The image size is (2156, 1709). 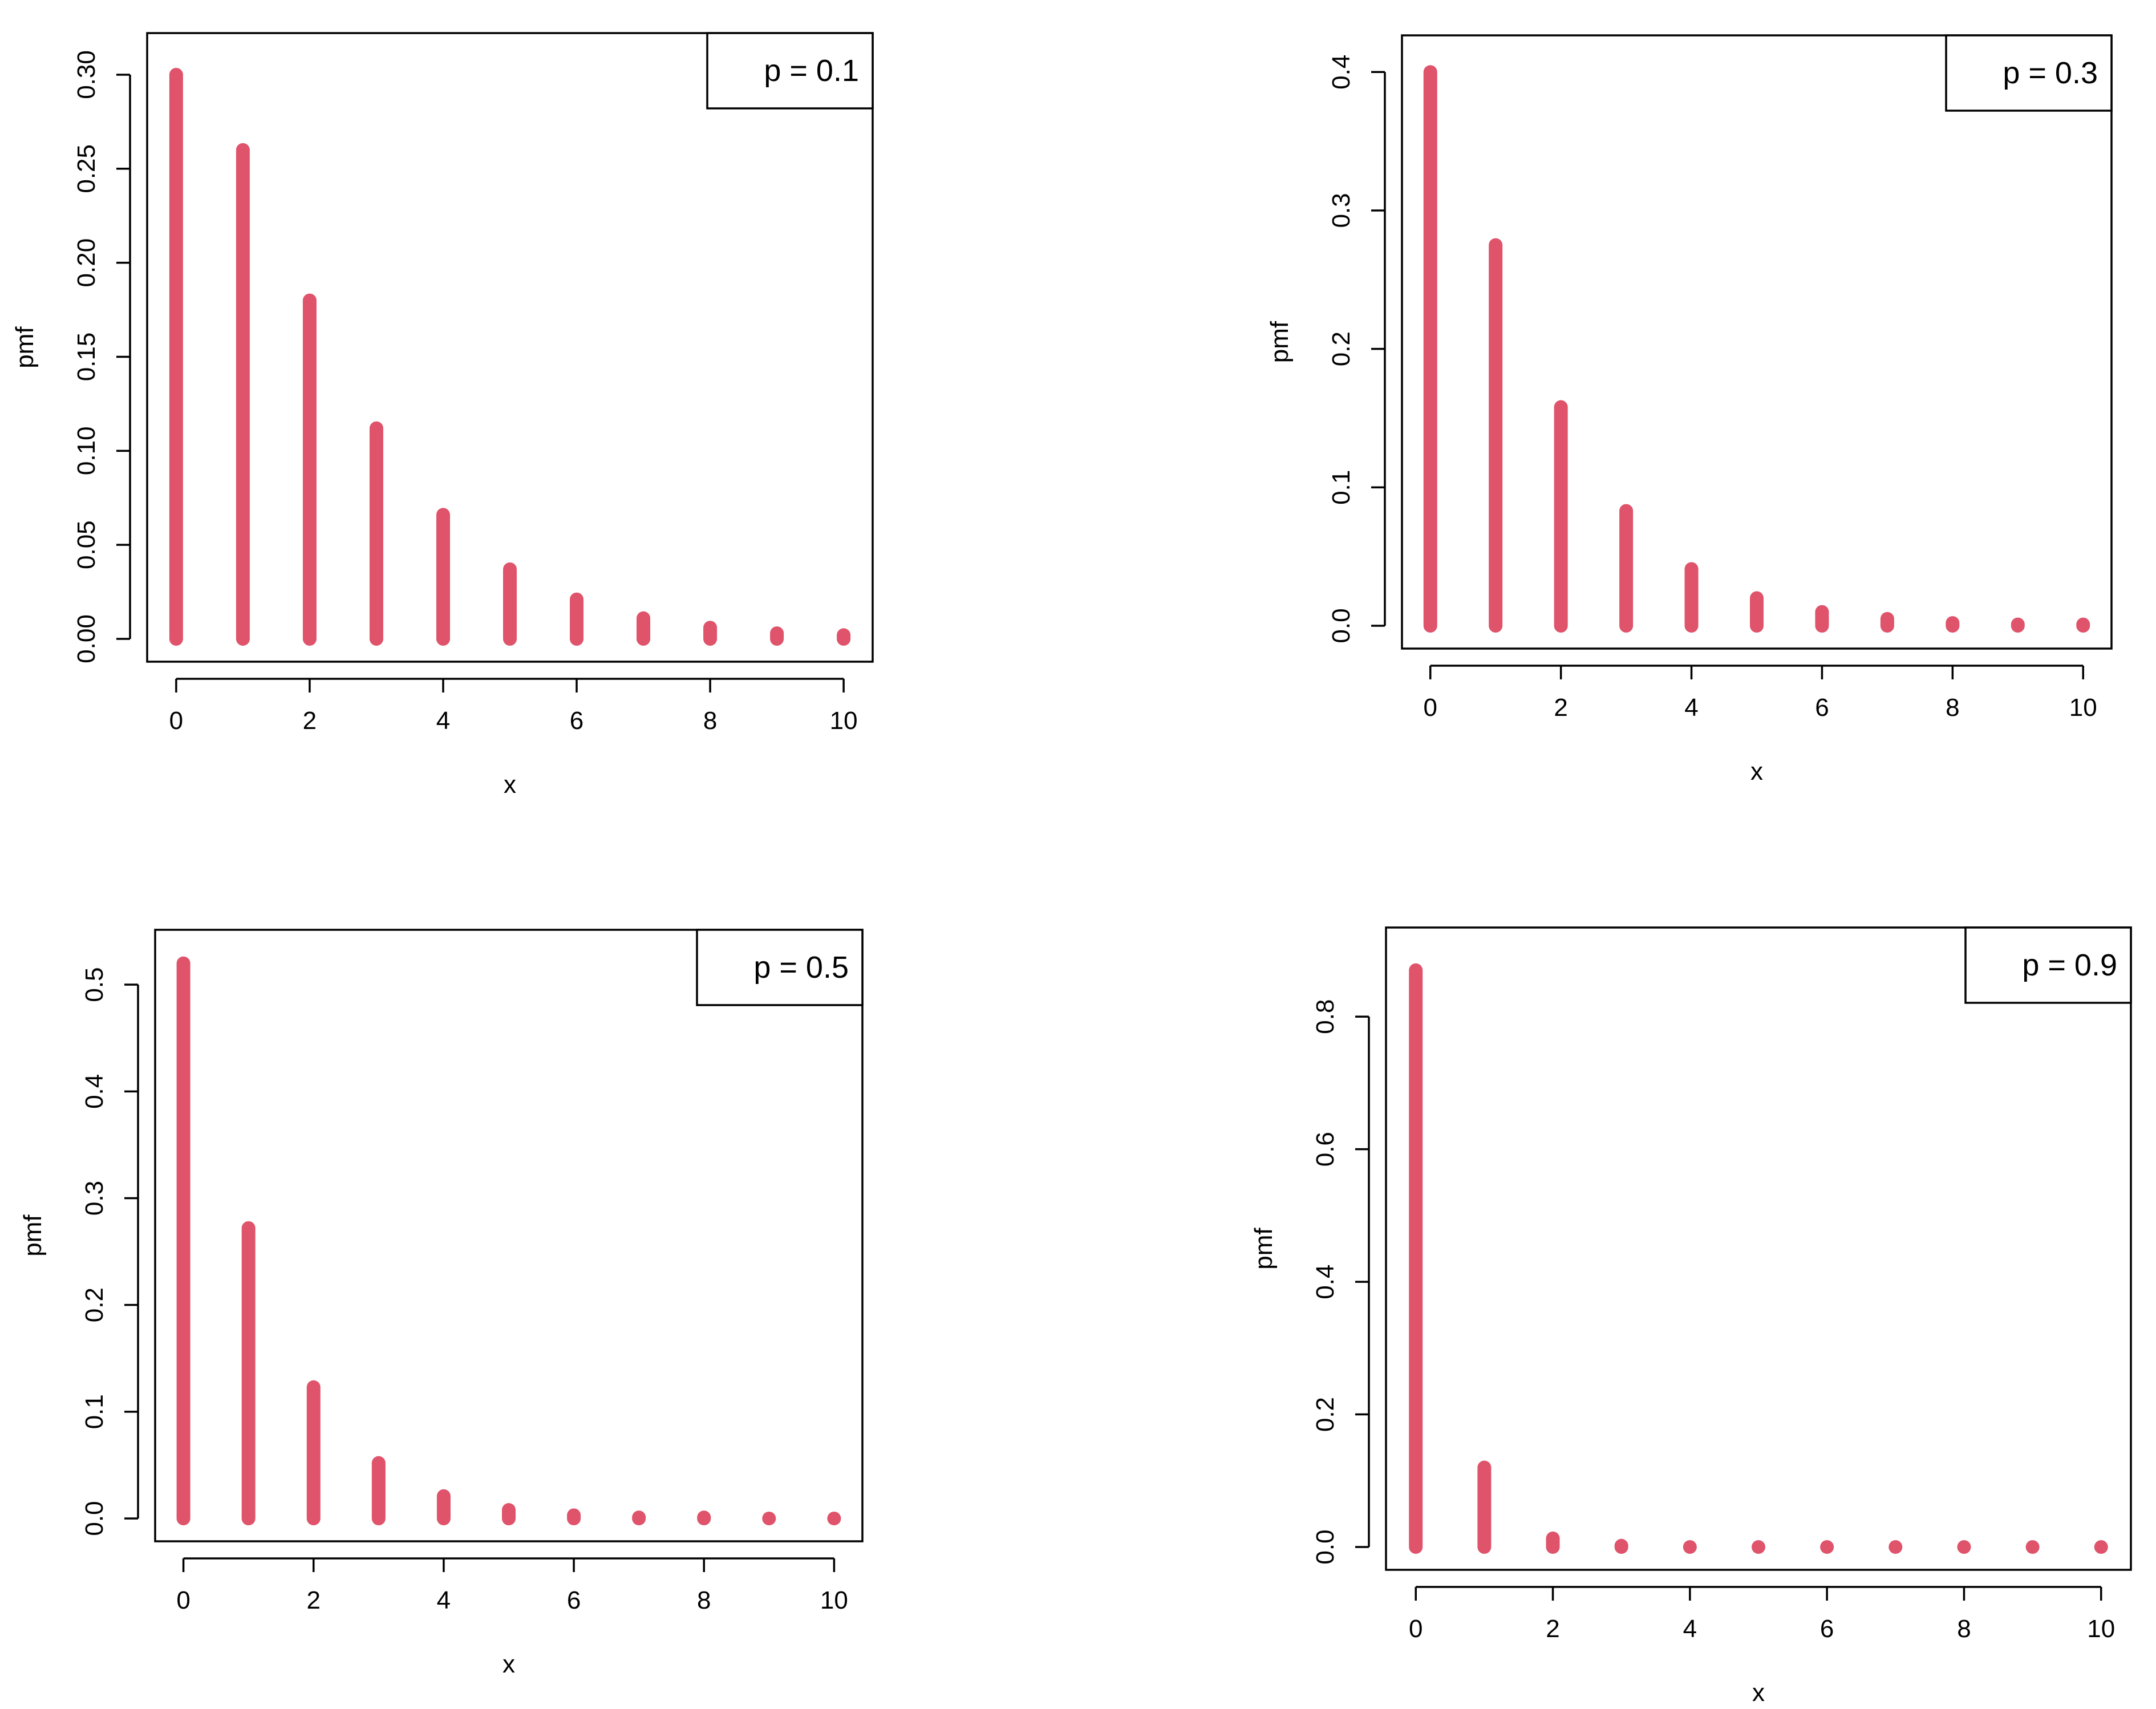 I want to click on y-tick-label: 0.10, so click(x=86, y=451).